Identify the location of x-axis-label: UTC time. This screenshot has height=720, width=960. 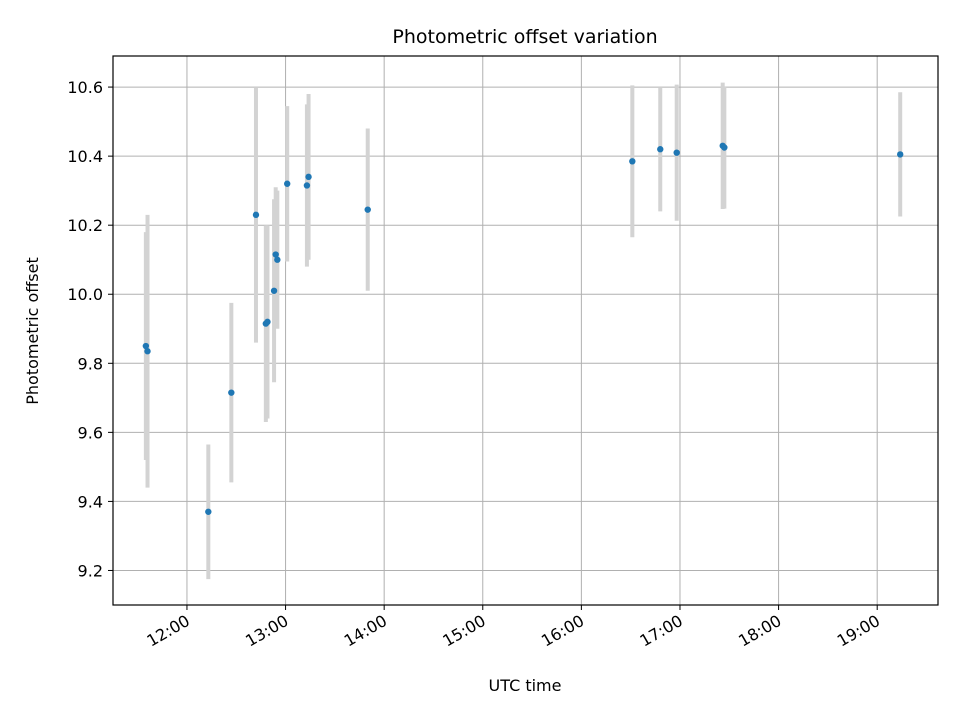
(525, 685).